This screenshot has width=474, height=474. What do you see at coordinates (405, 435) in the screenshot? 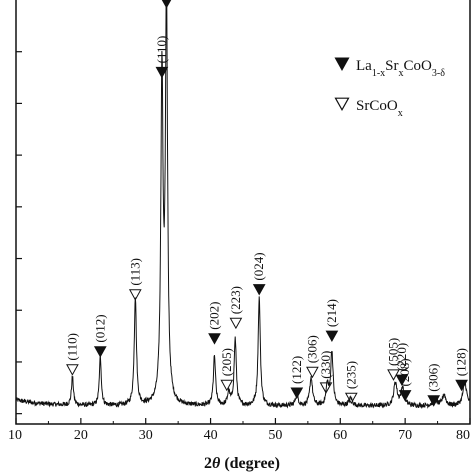
I see `x-tick-label: 70` at bounding box center [405, 435].